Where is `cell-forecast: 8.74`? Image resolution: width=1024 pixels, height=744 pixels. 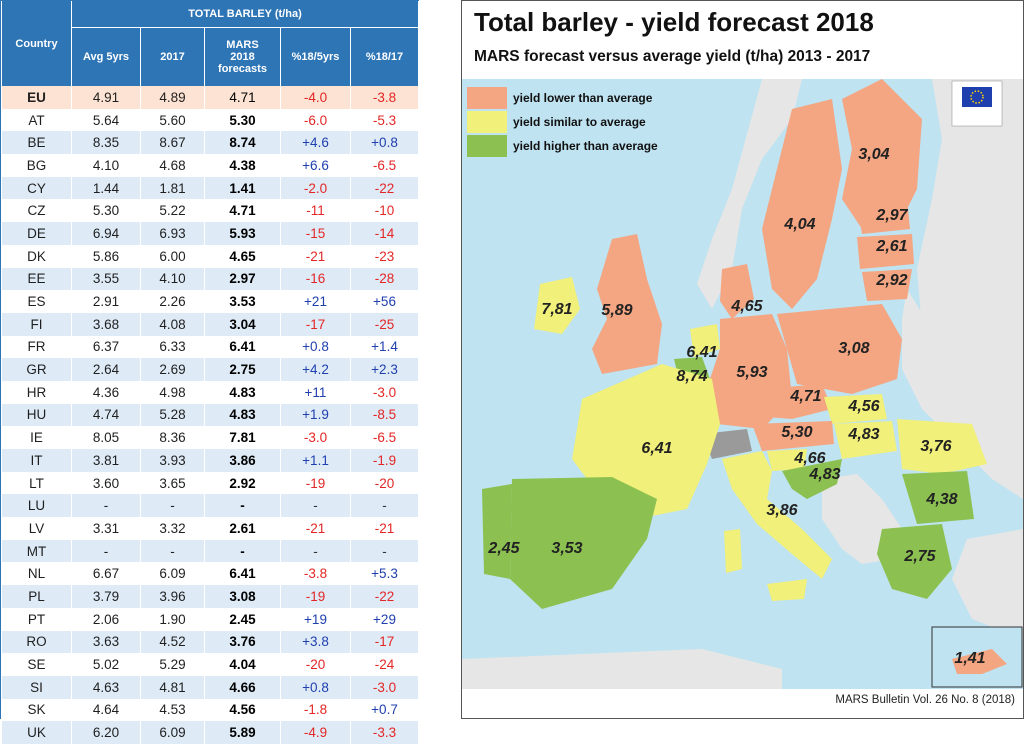
cell-forecast: 8.74 is located at coordinates (242, 143).